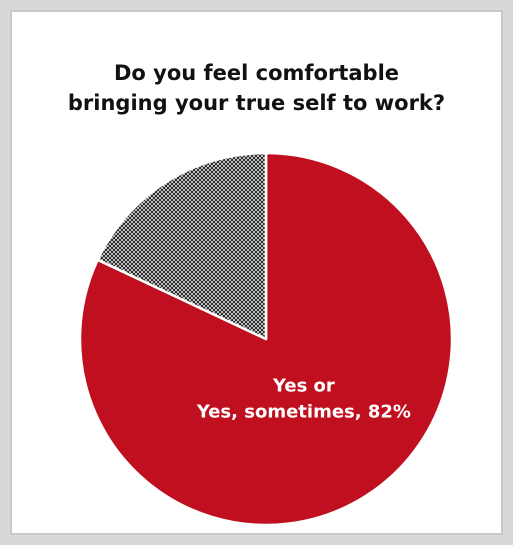 The height and width of the screenshot is (545, 513). What do you see at coordinates (303, 386) in the screenshot?
I see `pie-slice-0-label-line-0: Yes or` at bounding box center [303, 386].